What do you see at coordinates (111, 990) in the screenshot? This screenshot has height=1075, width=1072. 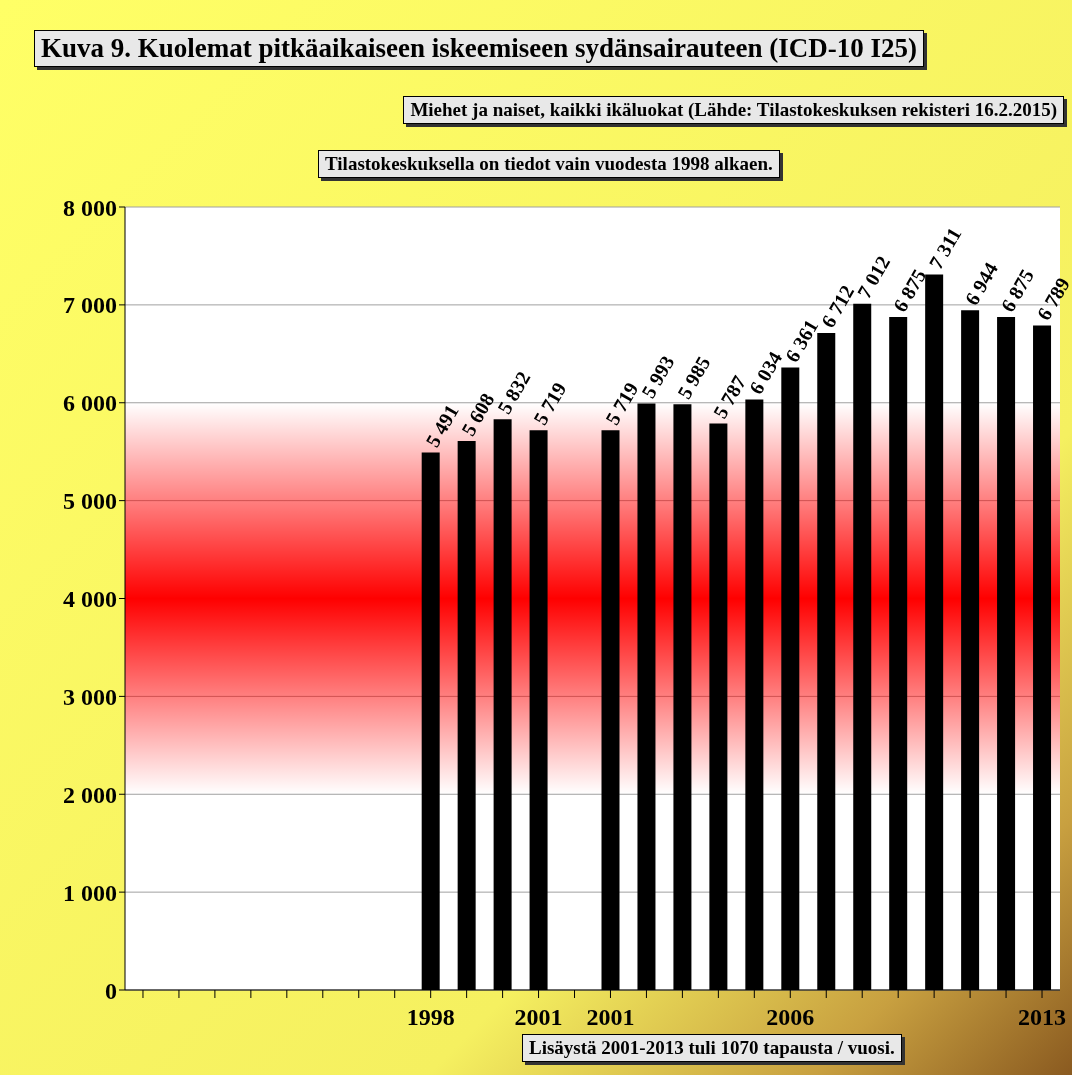 I see `y-tick-label: 0` at bounding box center [111, 990].